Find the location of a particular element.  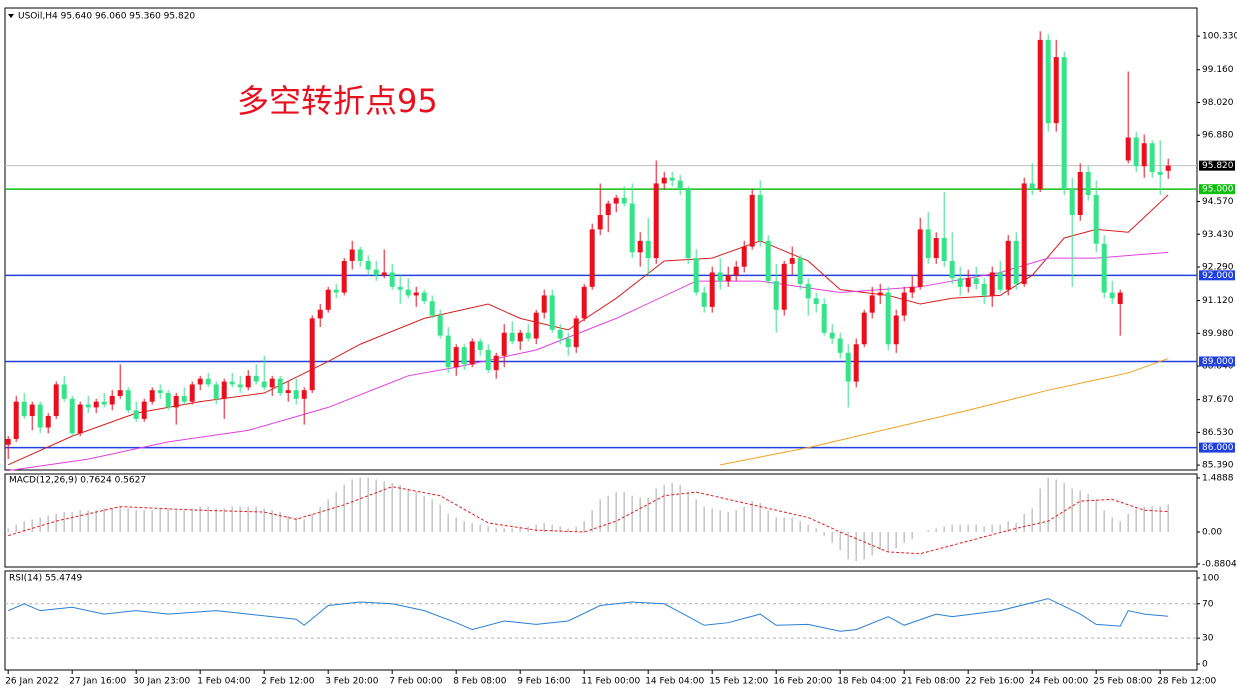

x-tick-label: 2 Feb 12:00 is located at coordinates (288, 682).